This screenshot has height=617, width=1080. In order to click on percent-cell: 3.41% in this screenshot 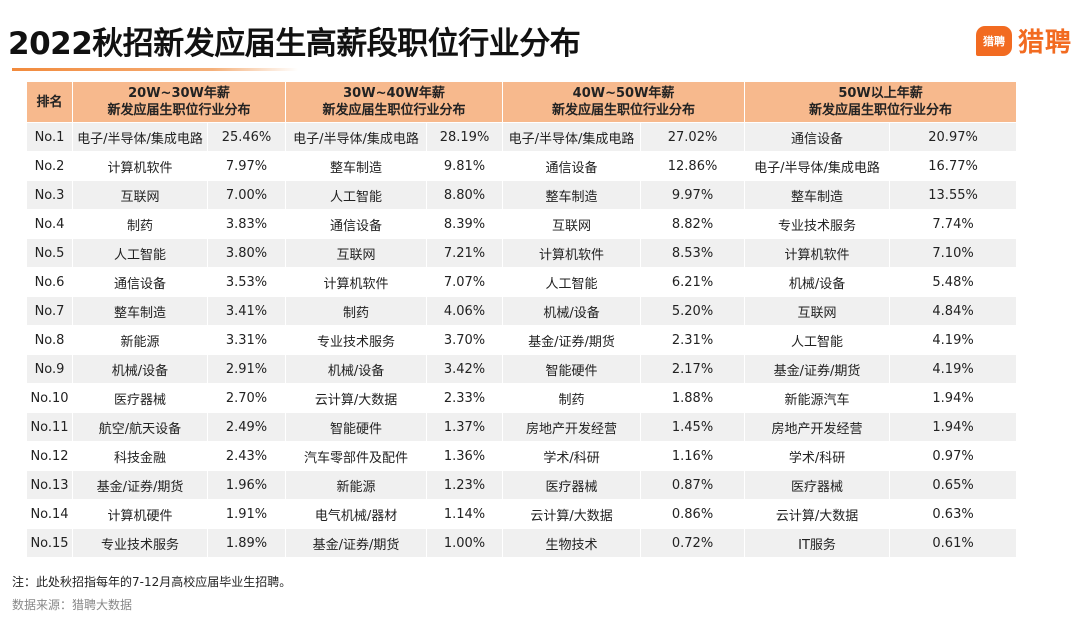, I will do `click(246, 311)`.